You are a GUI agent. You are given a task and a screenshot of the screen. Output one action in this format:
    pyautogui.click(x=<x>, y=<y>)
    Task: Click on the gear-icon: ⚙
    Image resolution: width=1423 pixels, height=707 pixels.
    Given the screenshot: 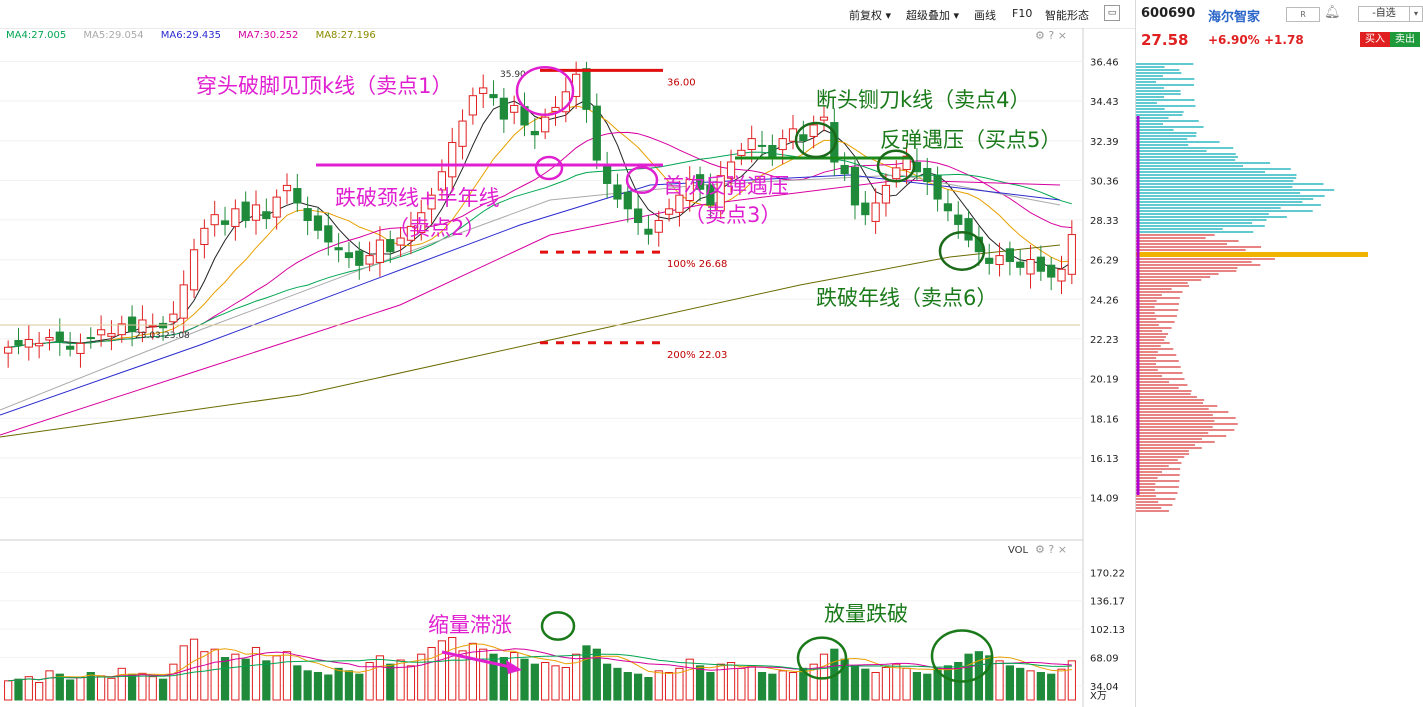 What is the action you would take?
    pyautogui.click(x=1040, y=35)
    